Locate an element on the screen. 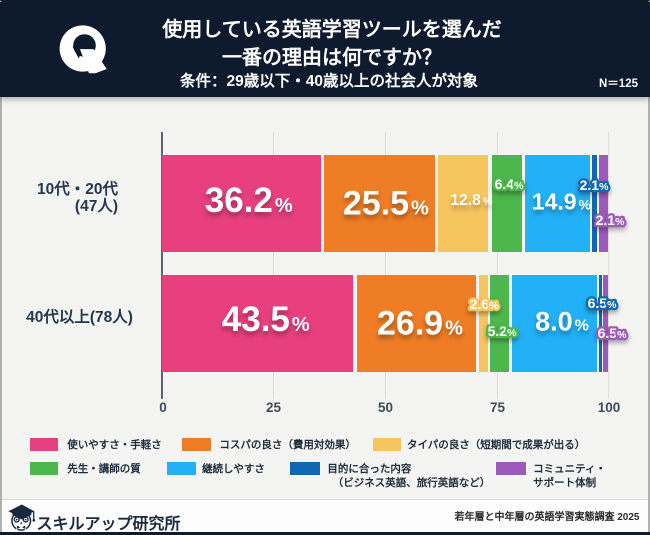  svg-text: 2.6% is located at coordinates (484, 304).